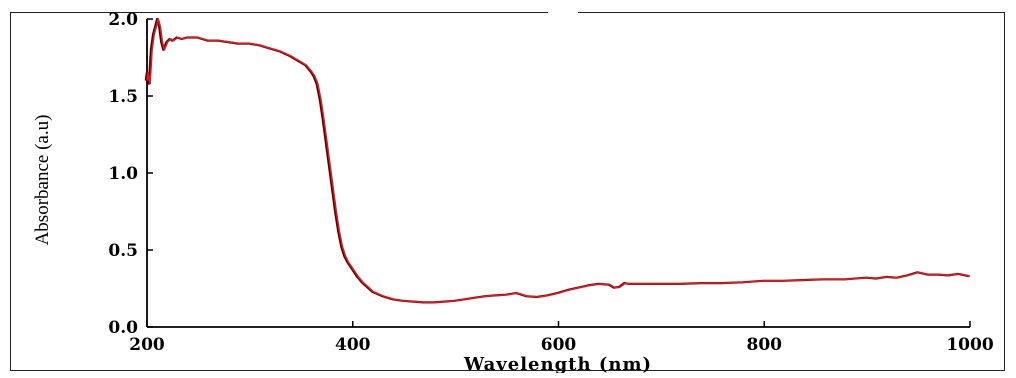 This screenshot has height=378, width=1016. What do you see at coordinates (559, 345) in the screenshot?
I see `x-tick-label: 600` at bounding box center [559, 345].